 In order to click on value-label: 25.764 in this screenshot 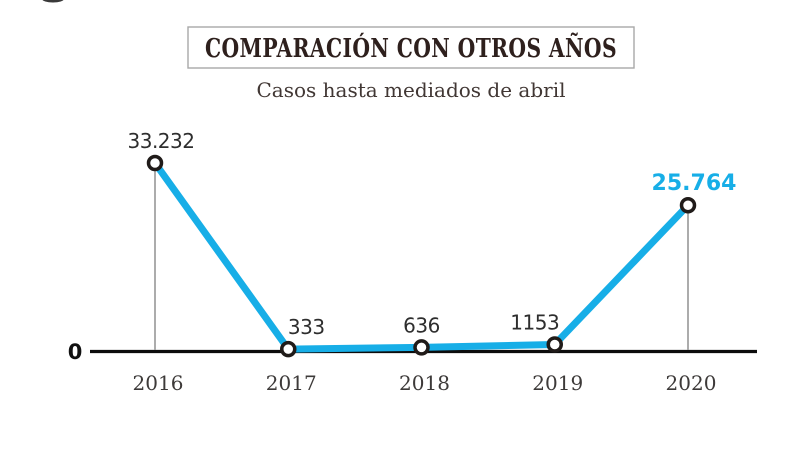, I will do `click(694, 183)`.